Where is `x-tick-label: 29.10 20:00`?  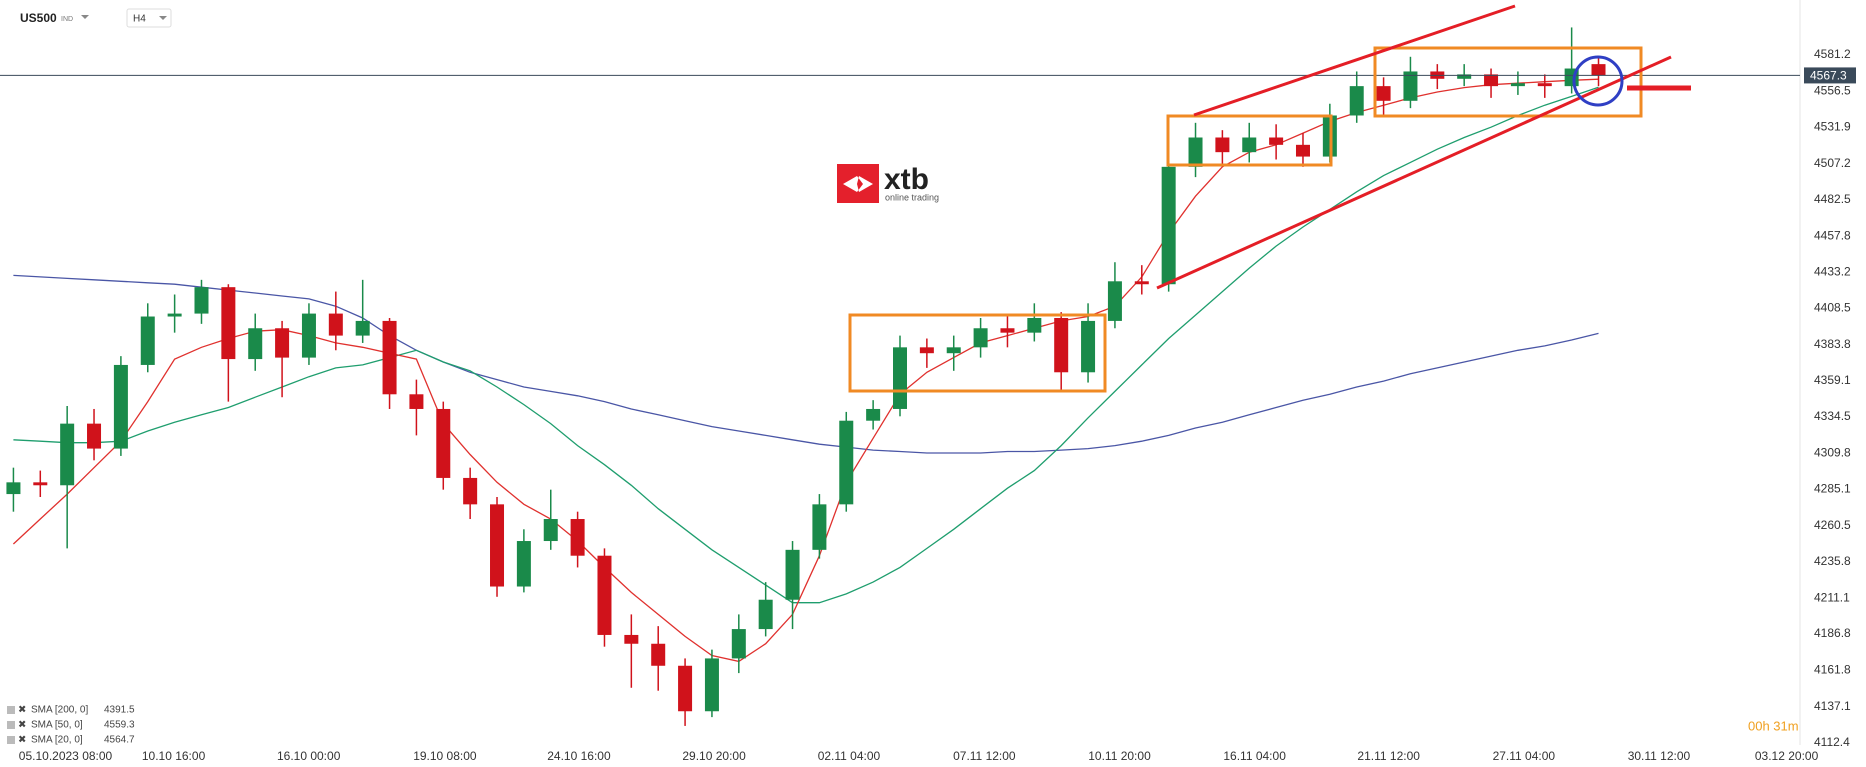
x-tick-label: 29.10 20:00 is located at coordinates (714, 756).